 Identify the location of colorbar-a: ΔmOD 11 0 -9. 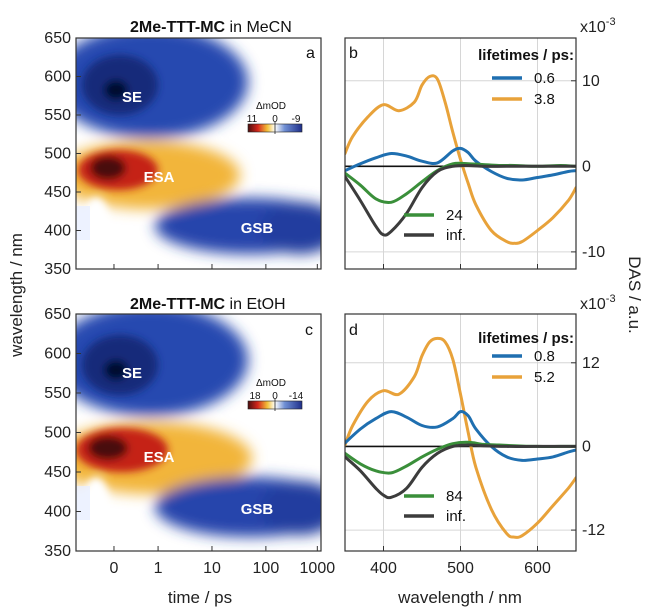
(275, 117).